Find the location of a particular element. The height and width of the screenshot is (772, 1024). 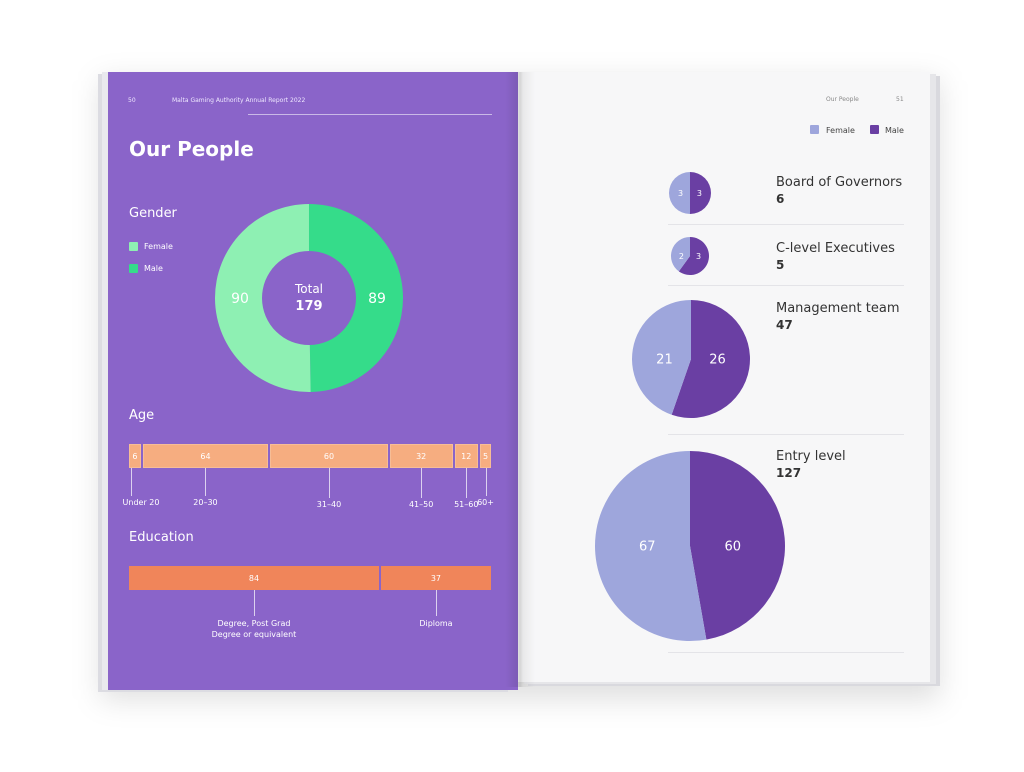

pie-female-value: 2 is located at coordinates (681, 256).